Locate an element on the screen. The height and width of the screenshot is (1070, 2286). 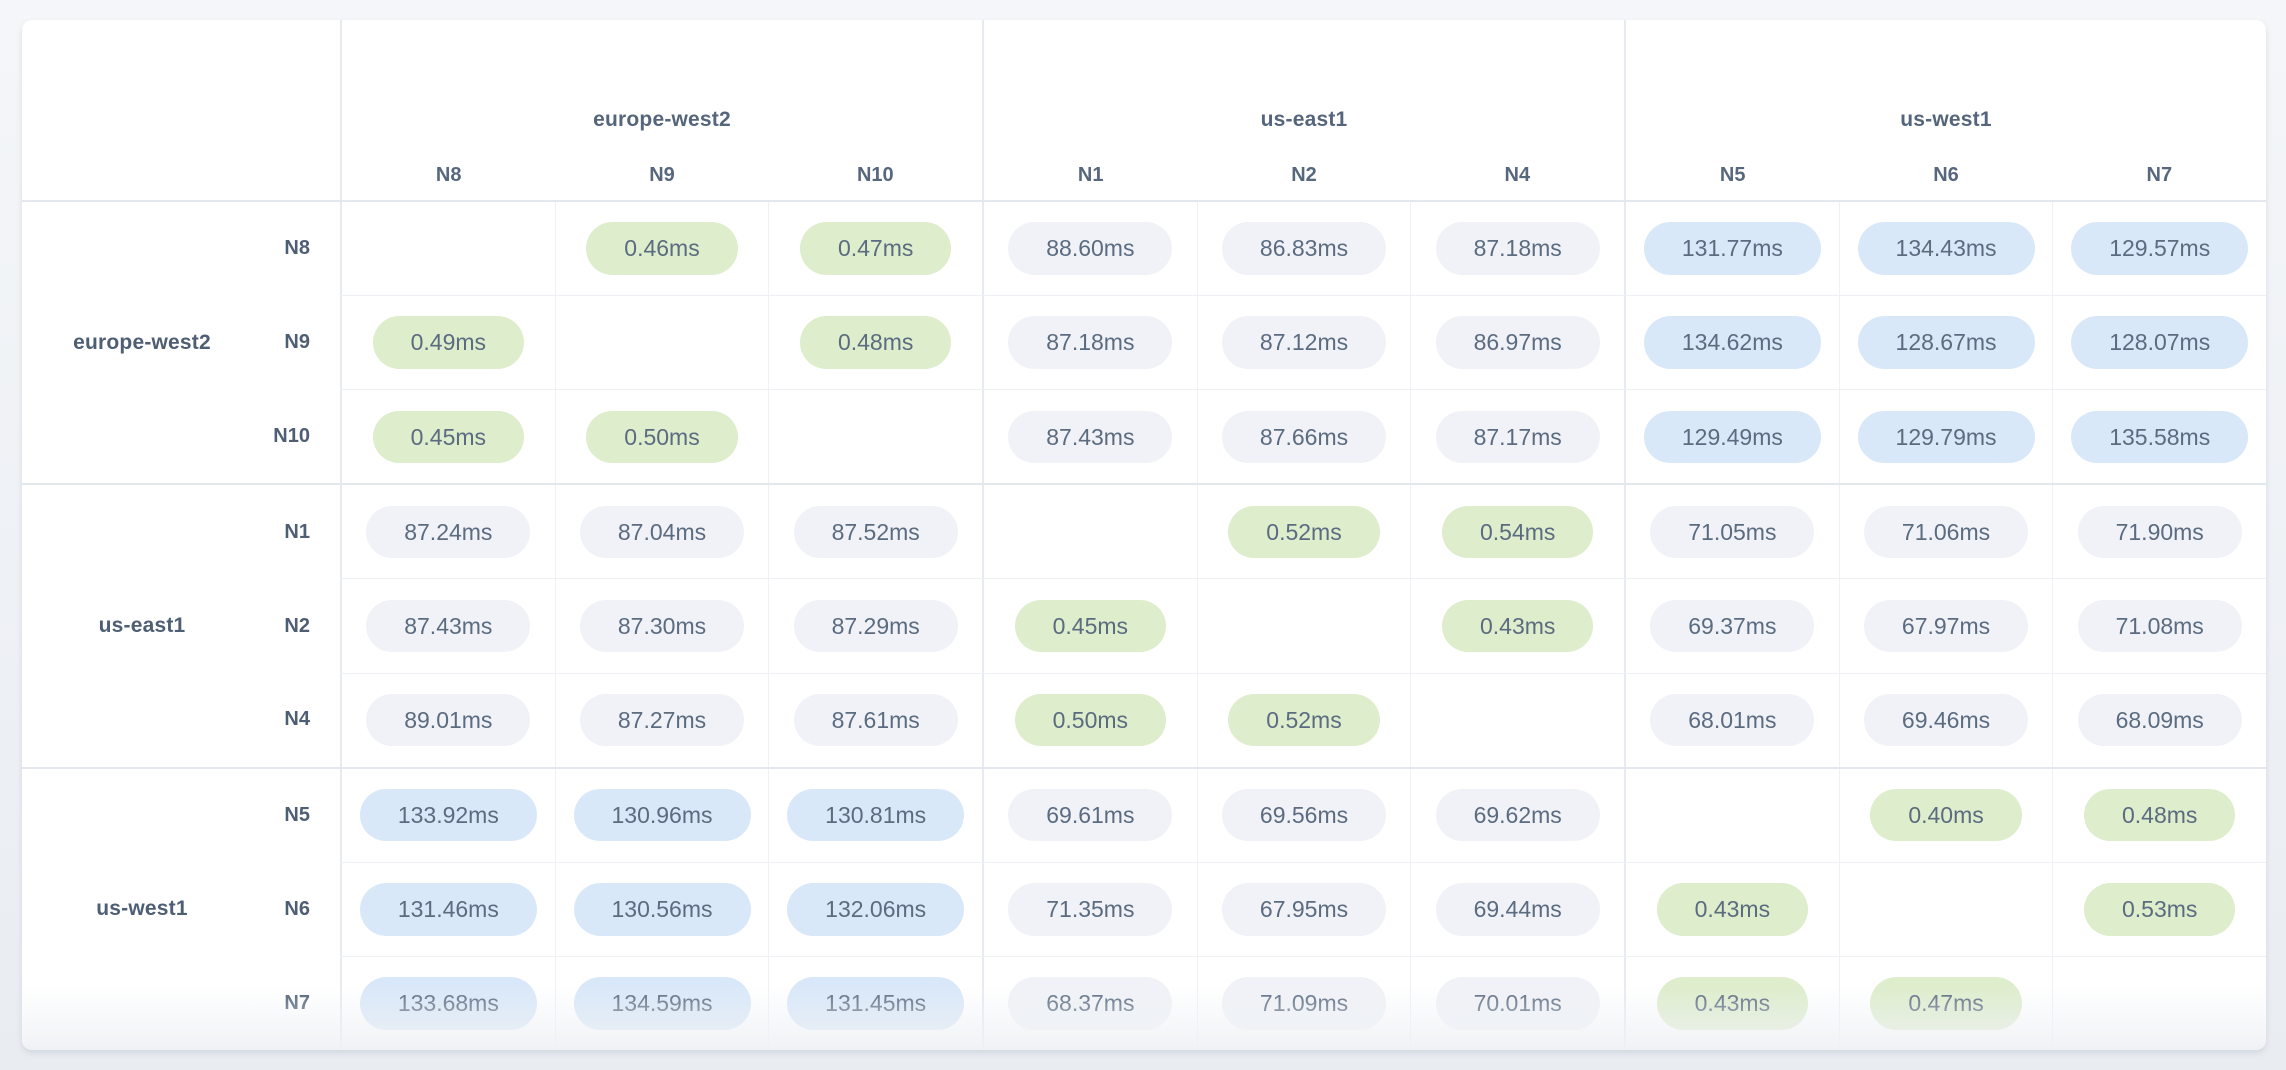
latency-value-pill: 134.62ms is located at coordinates (1732, 342).